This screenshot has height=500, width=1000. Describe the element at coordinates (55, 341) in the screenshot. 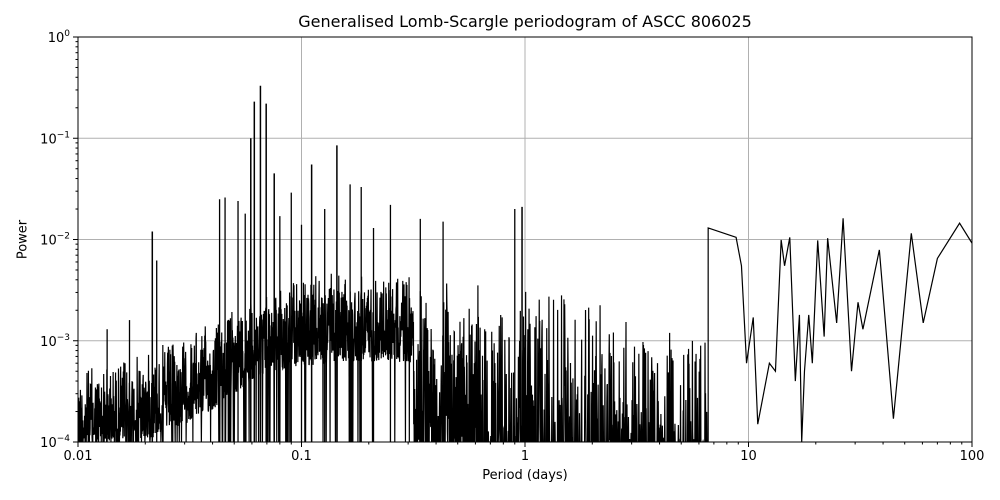

I see `y-tick-label: 10⁻³` at that location.